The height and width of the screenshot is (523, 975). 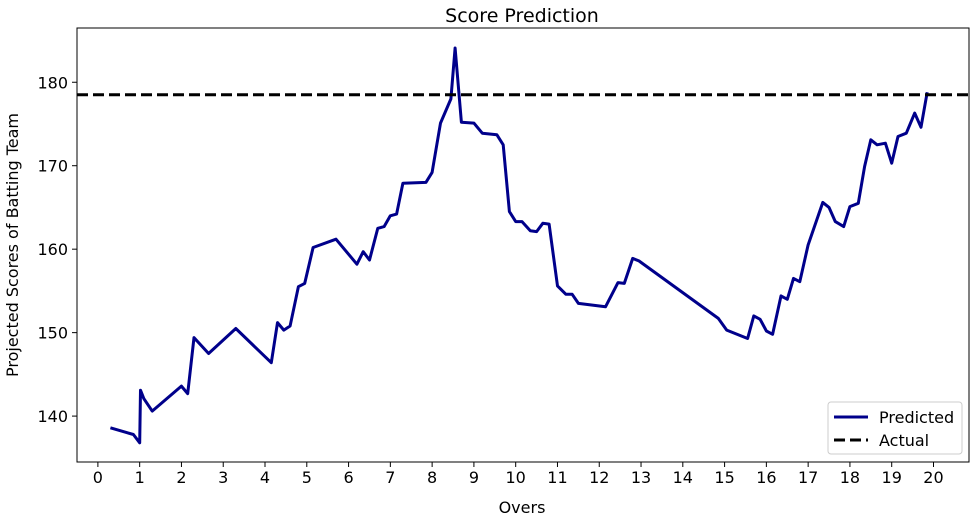 What do you see at coordinates (181, 477) in the screenshot?
I see `x-tick-label: 2` at bounding box center [181, 477].